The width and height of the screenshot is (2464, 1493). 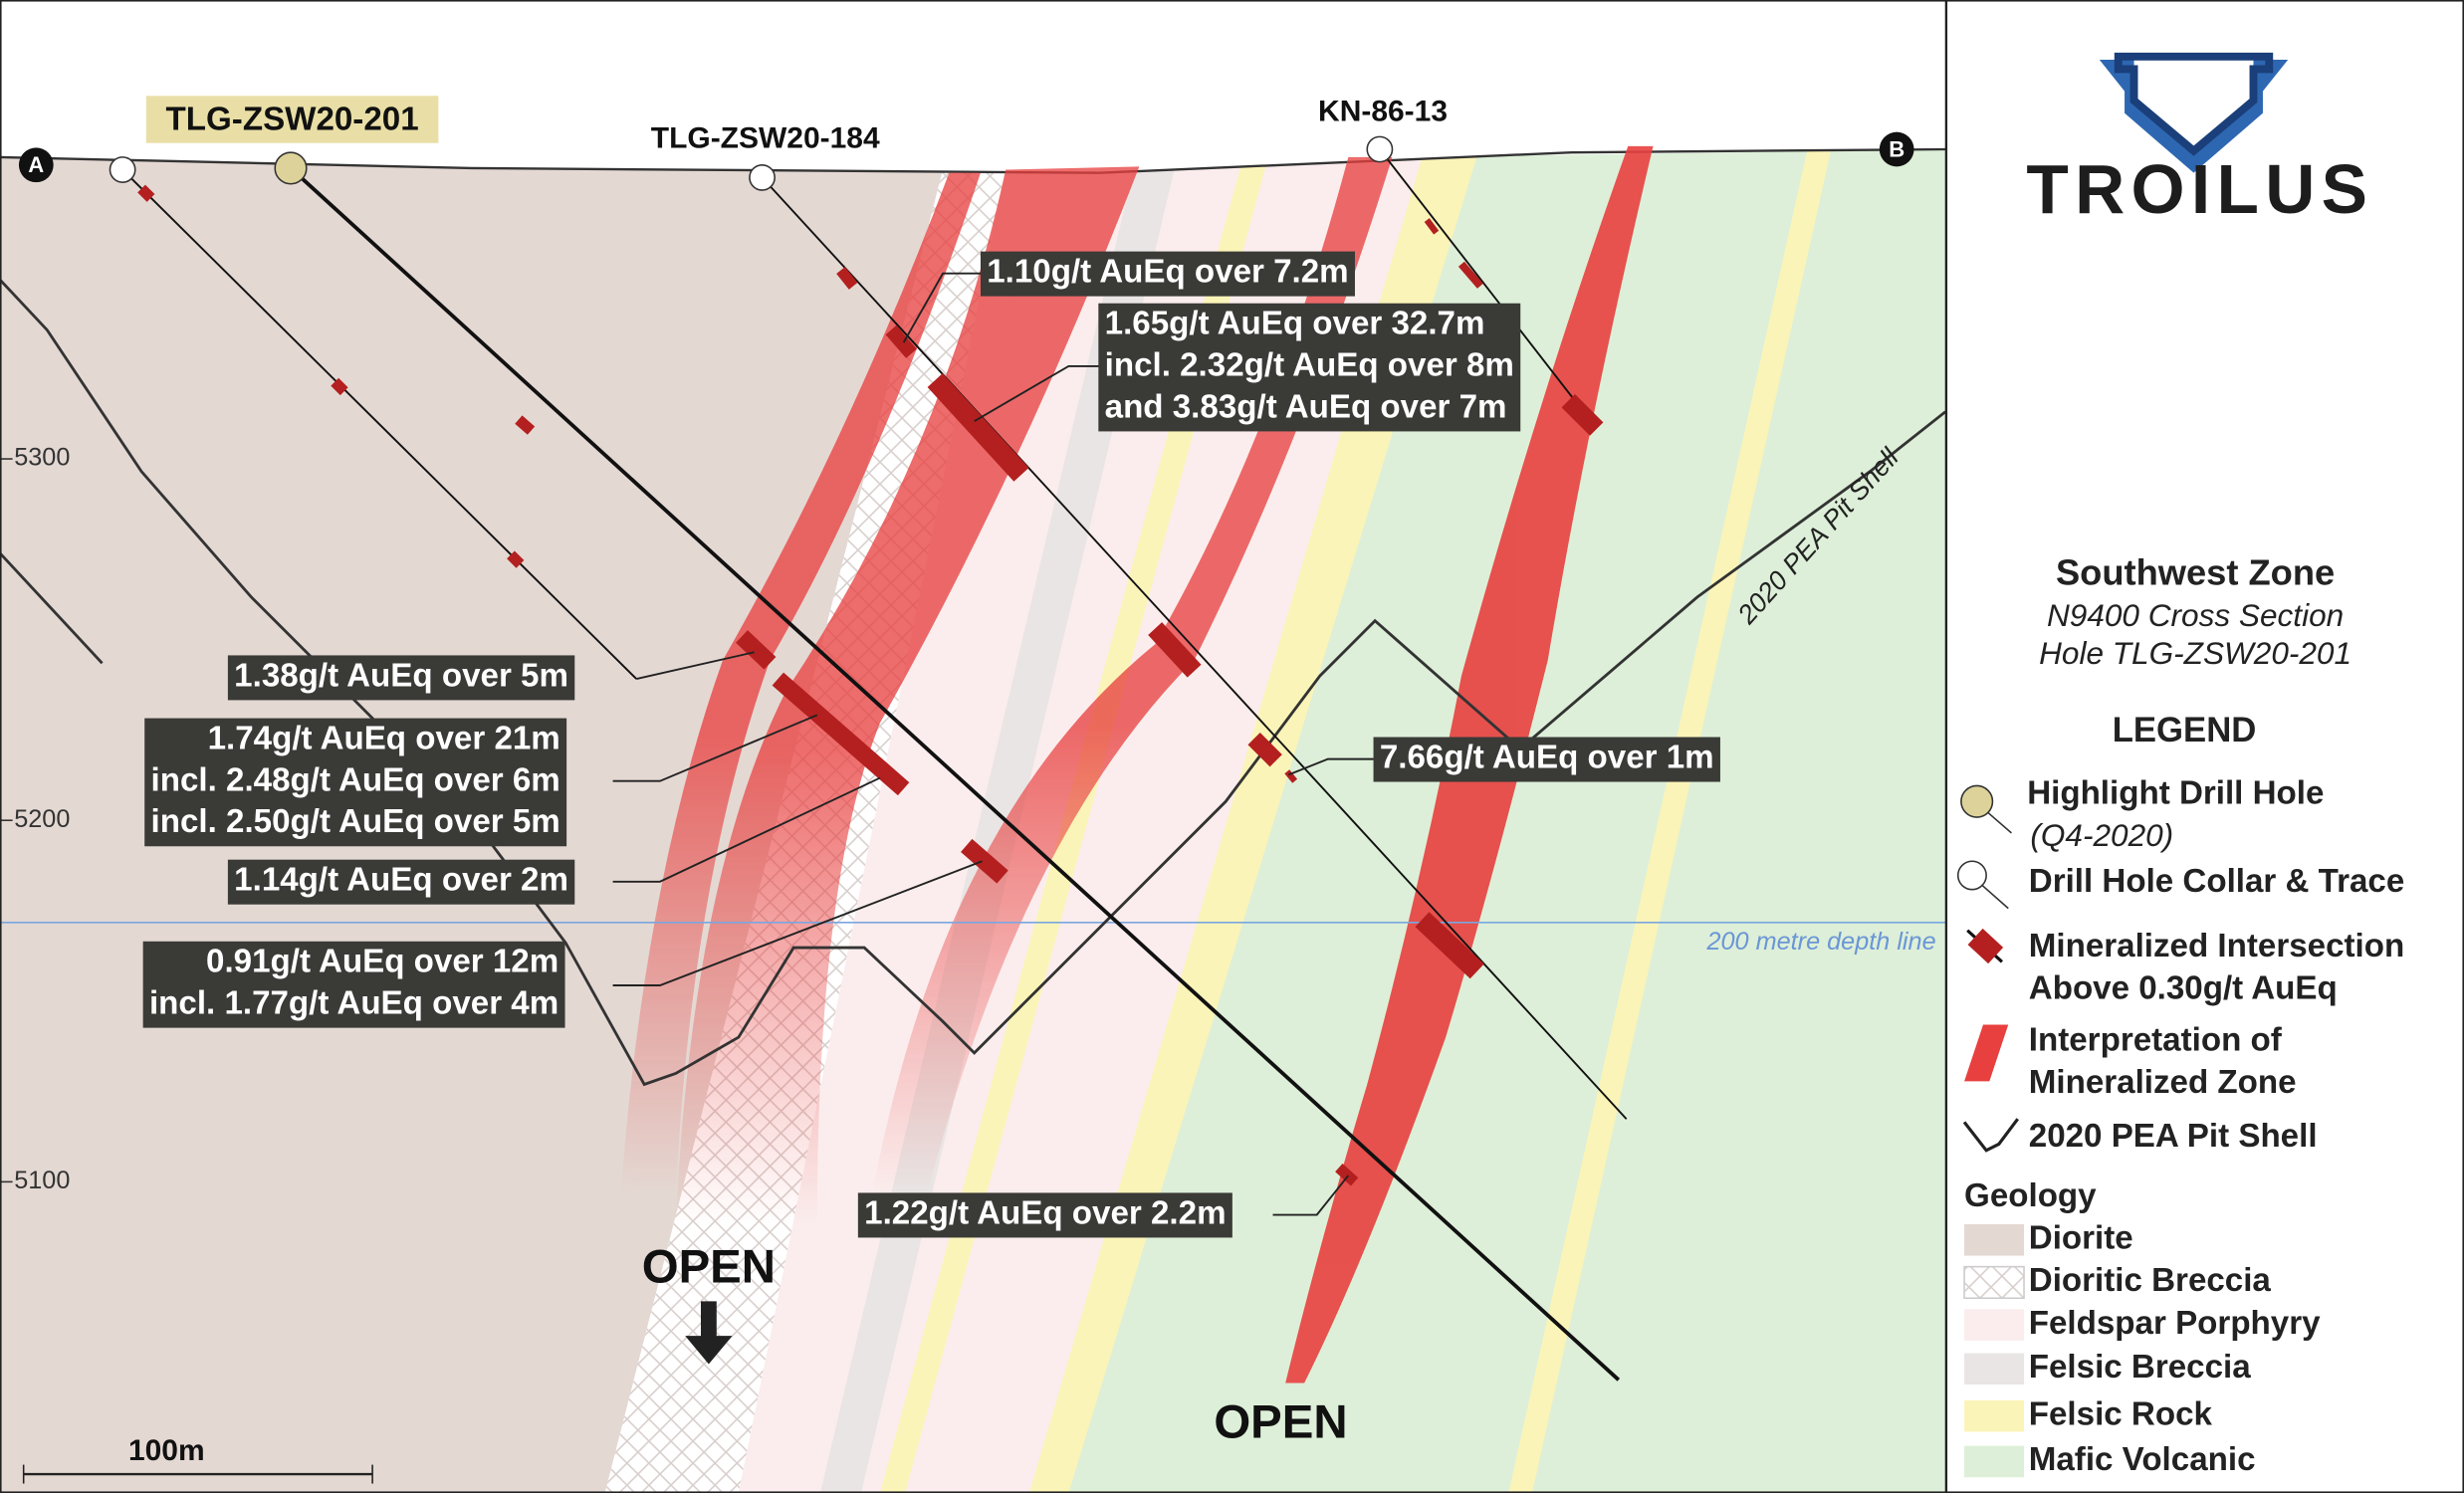 I want to click on intercept-label: 7.66g/t AuEq over 1m, so click(x=1547, y=757).